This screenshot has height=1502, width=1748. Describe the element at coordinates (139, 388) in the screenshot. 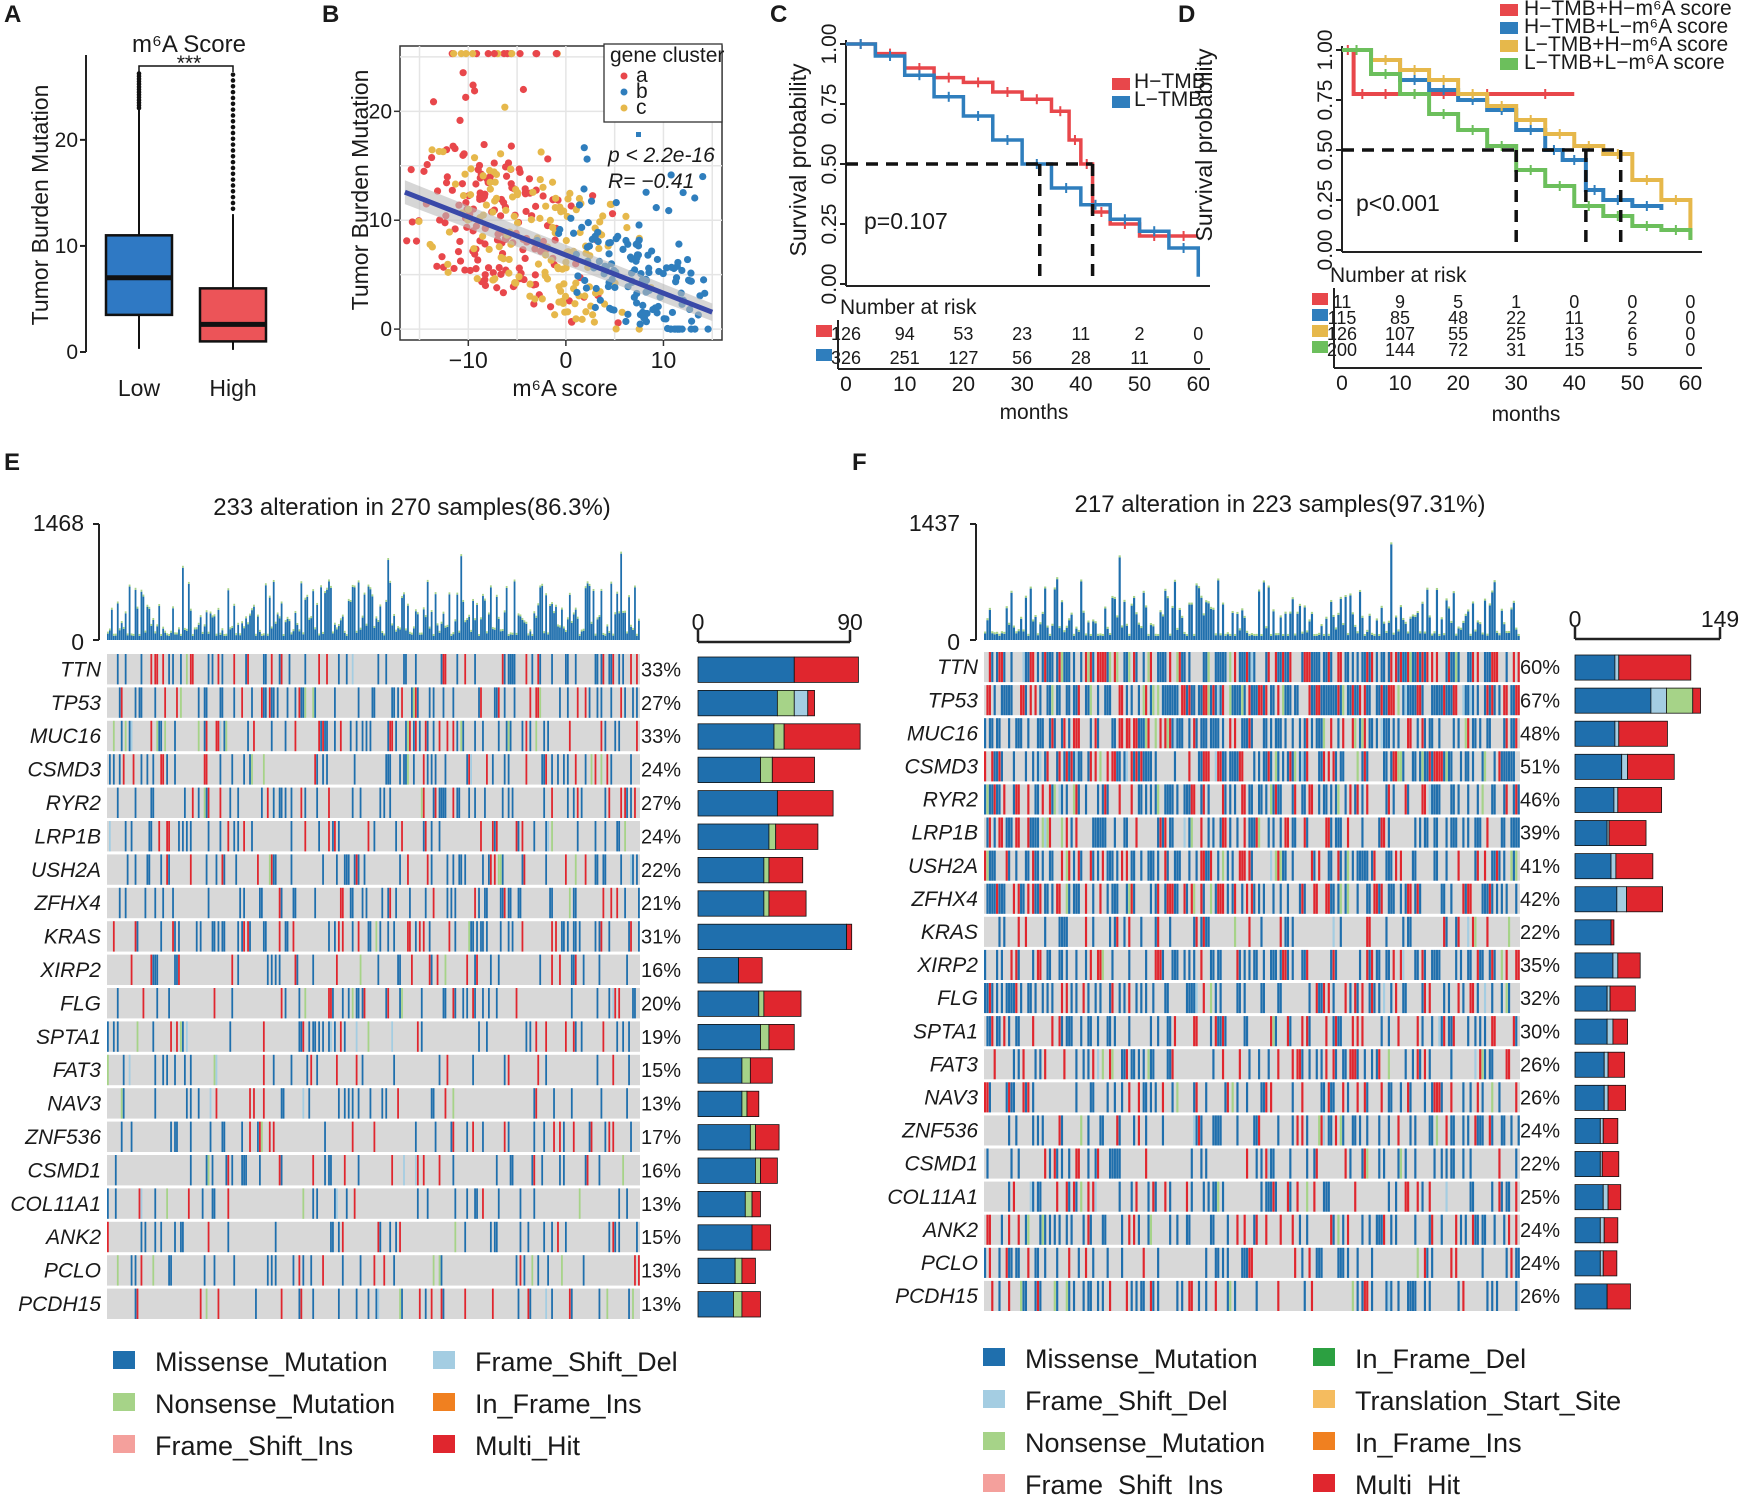

I see `x-tick-label: Low` at that location.